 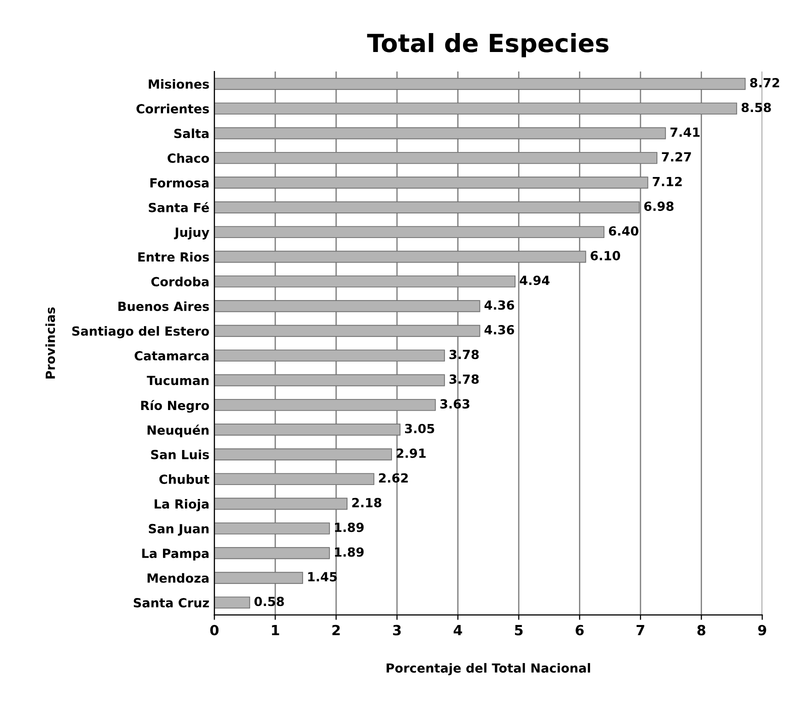 What do you see at coordinates (178, 431) in the screenshot?
I see `y-tick-label: Neuquén` at bounding box center [178, 431].